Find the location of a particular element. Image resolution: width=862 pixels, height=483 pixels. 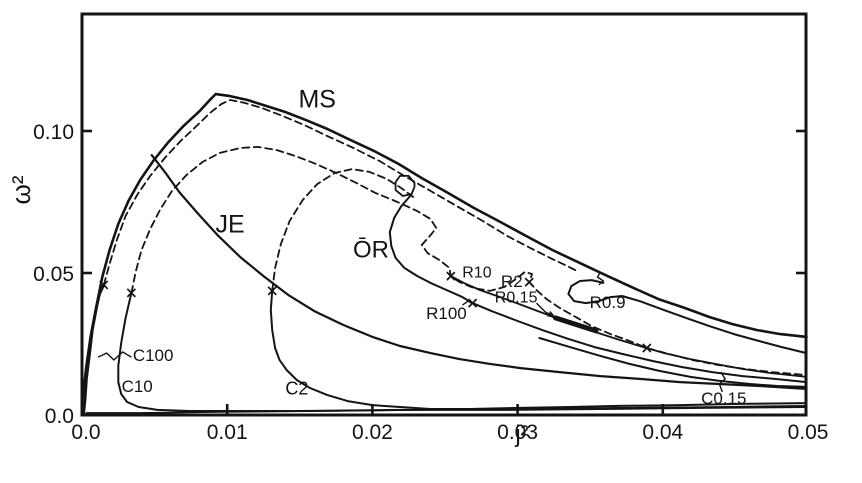

curve-label-R100: R100 is located at coordinates (446, 313).